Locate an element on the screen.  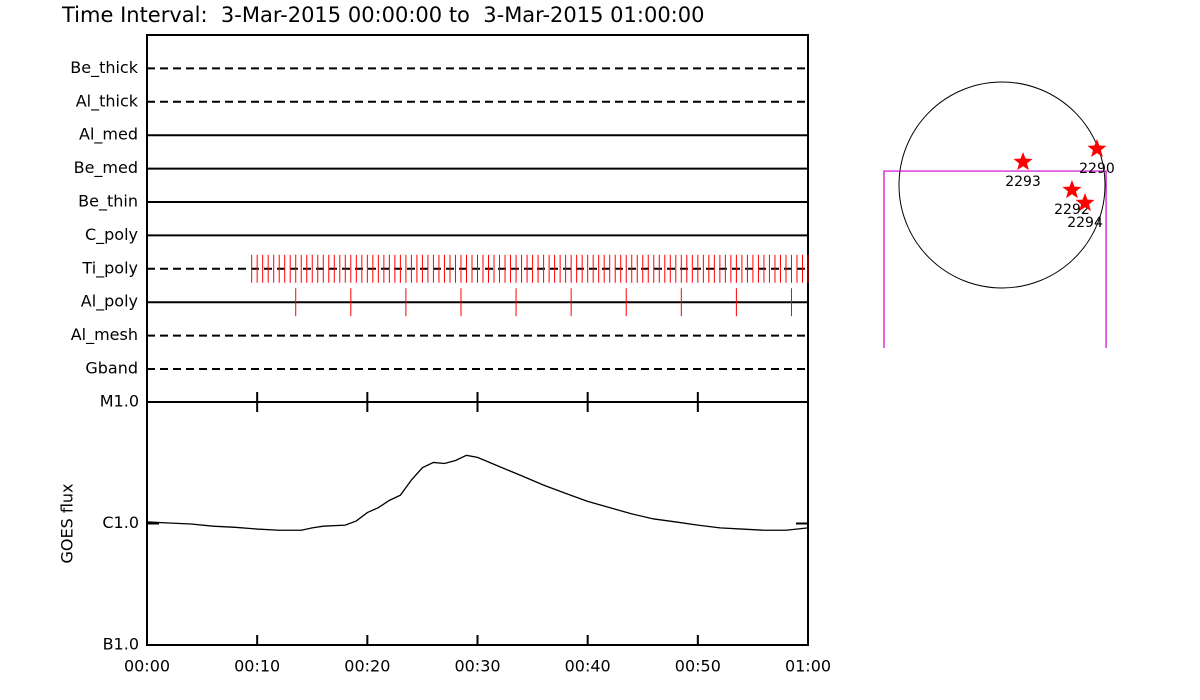
region-label: 2294 is located at coordinates (1085, 223).